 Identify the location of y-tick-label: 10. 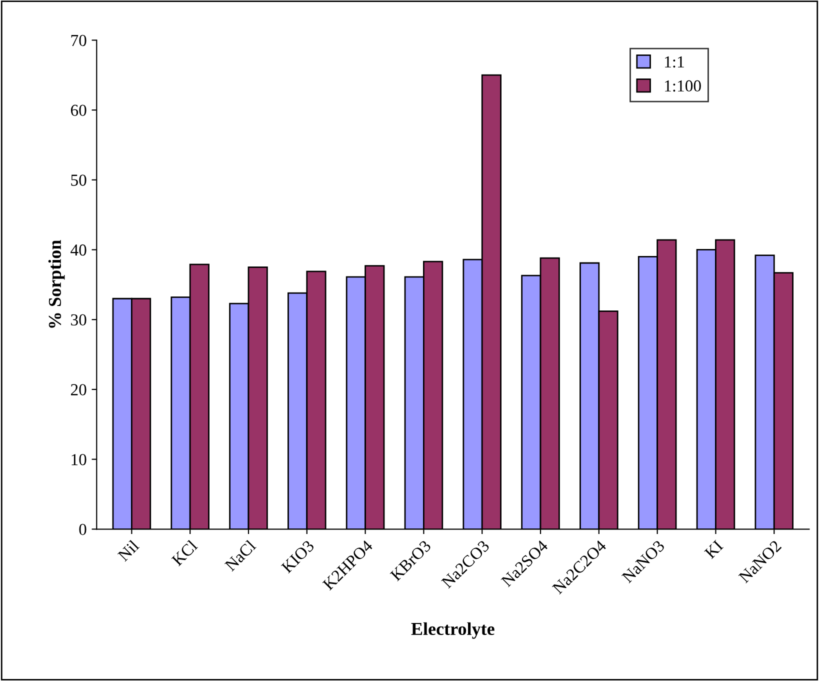
(79, 460).